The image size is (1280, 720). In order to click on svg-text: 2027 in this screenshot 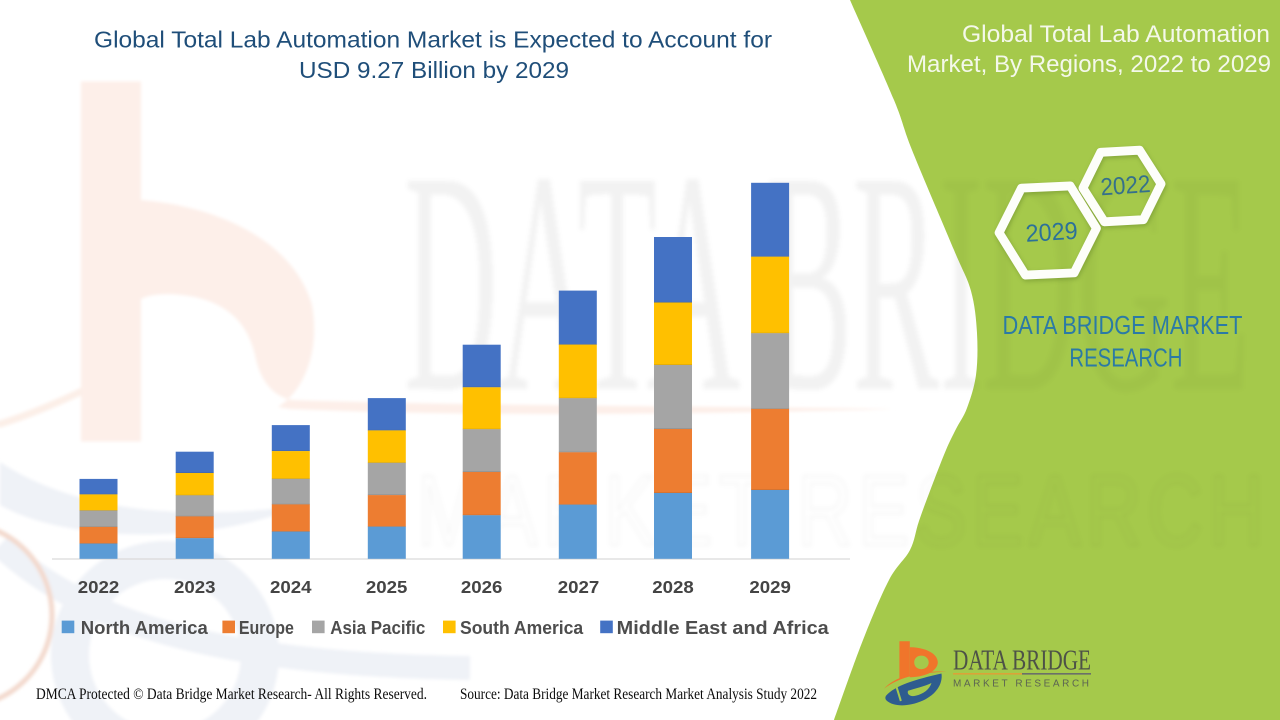, I will do `click(579, 587)`.